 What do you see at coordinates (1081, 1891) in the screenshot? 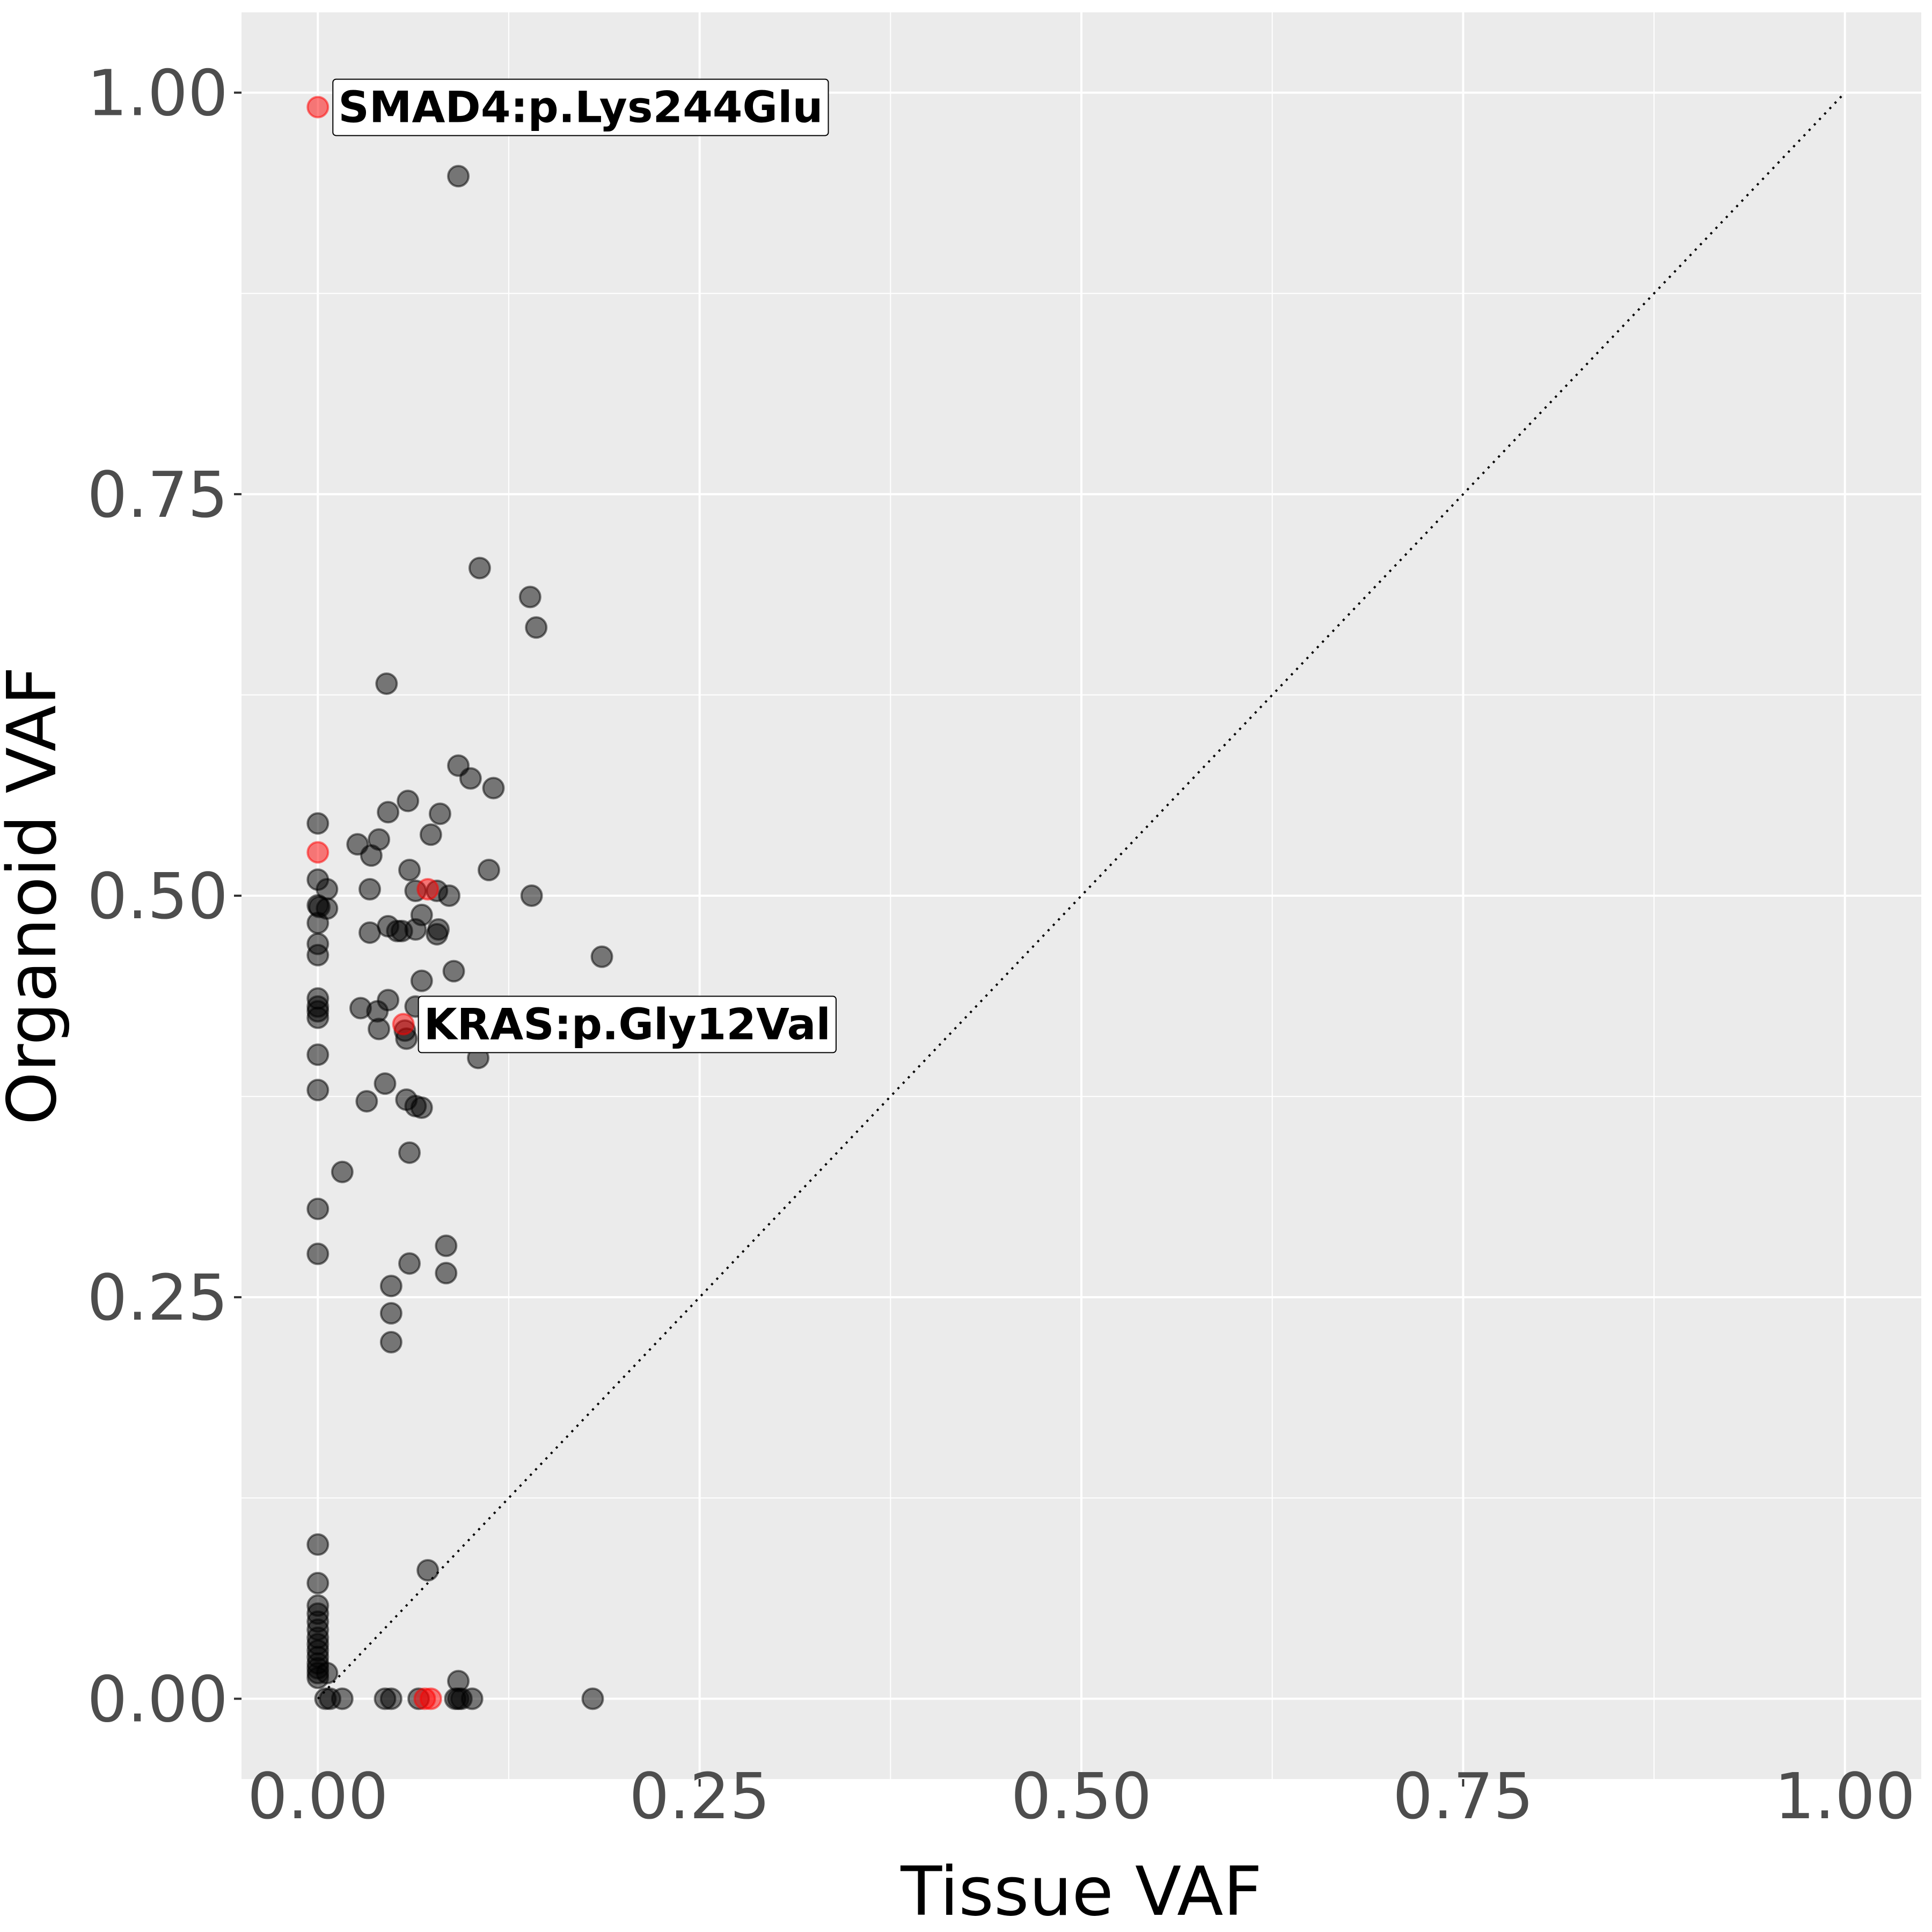
I see `x-axis-title: Tissue VAF` at bounding box center [1081, 1891].